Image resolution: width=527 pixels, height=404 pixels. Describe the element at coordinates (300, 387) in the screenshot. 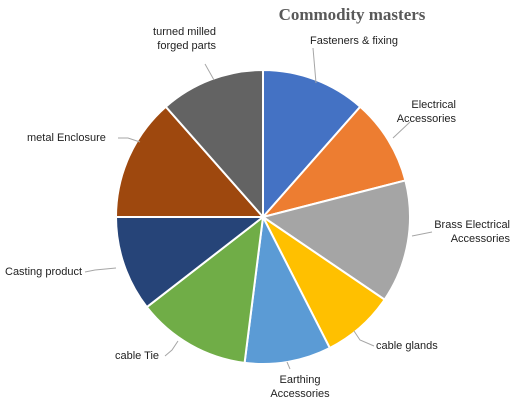

I see `slice-label: Earthing Accessories` at that location.